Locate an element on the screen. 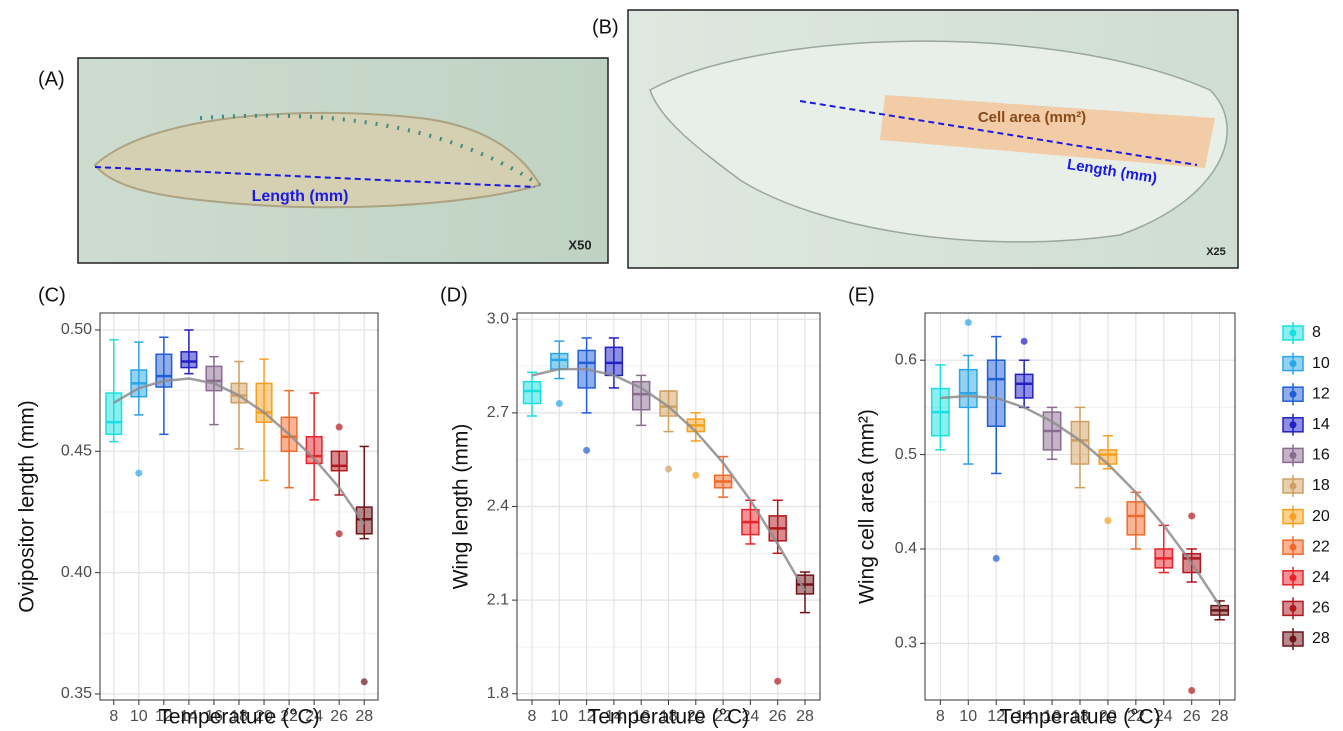 The image size is (1343, 731). panel-label: (C) is located at coordinates (52, 295).